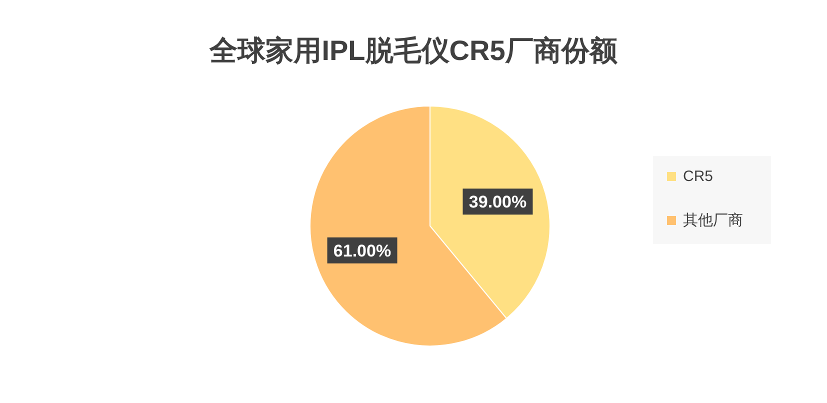 Image resolution: width=827 pixels, height=403 pixels. I want to click on legend-label: CR5, so click(698, 176).